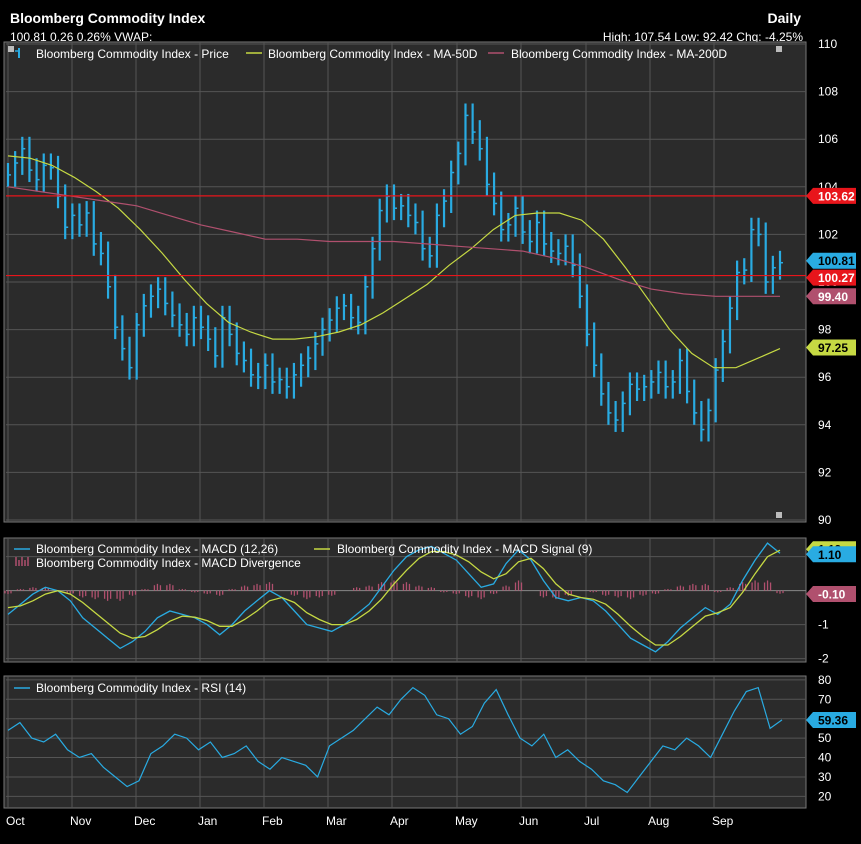 The width and height of the screenshot is (861, 844). Describe the element at coordinates (132, 54) in the screenshot. I see `legend-price-label: Bloomberg Commodity Index - Price` at that location.